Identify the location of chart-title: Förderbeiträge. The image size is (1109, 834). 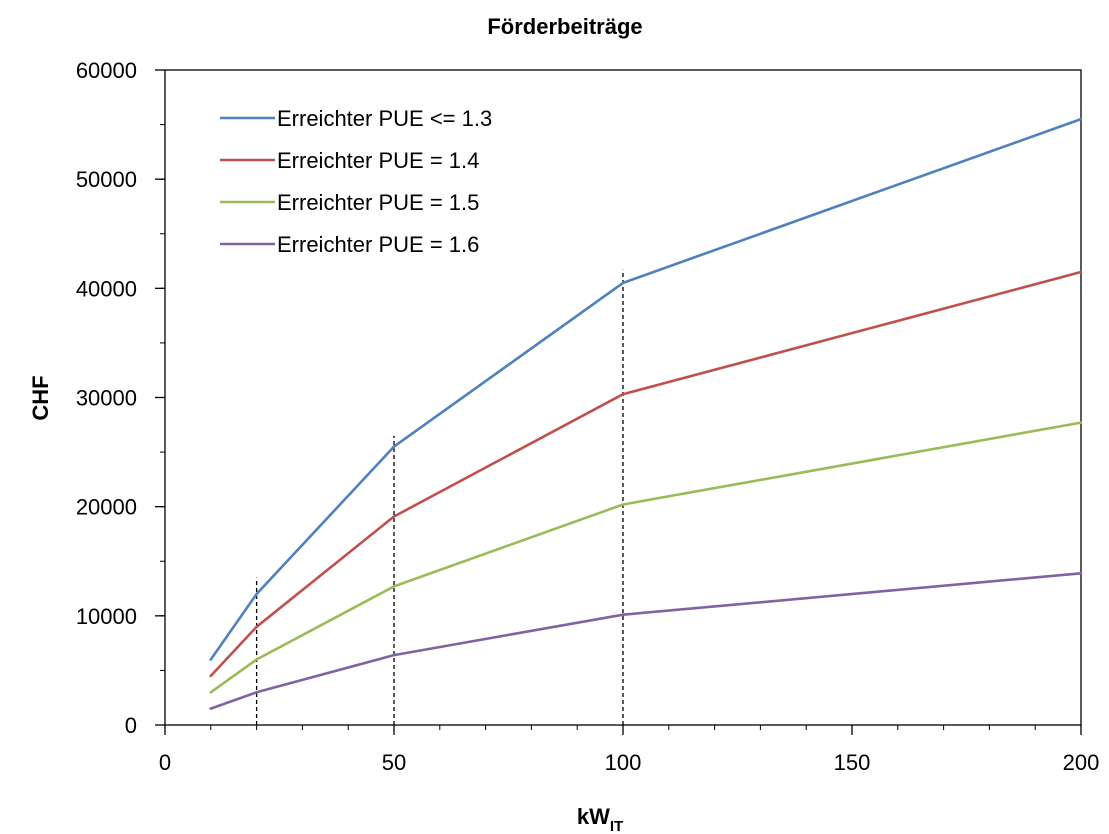
(564, 26).